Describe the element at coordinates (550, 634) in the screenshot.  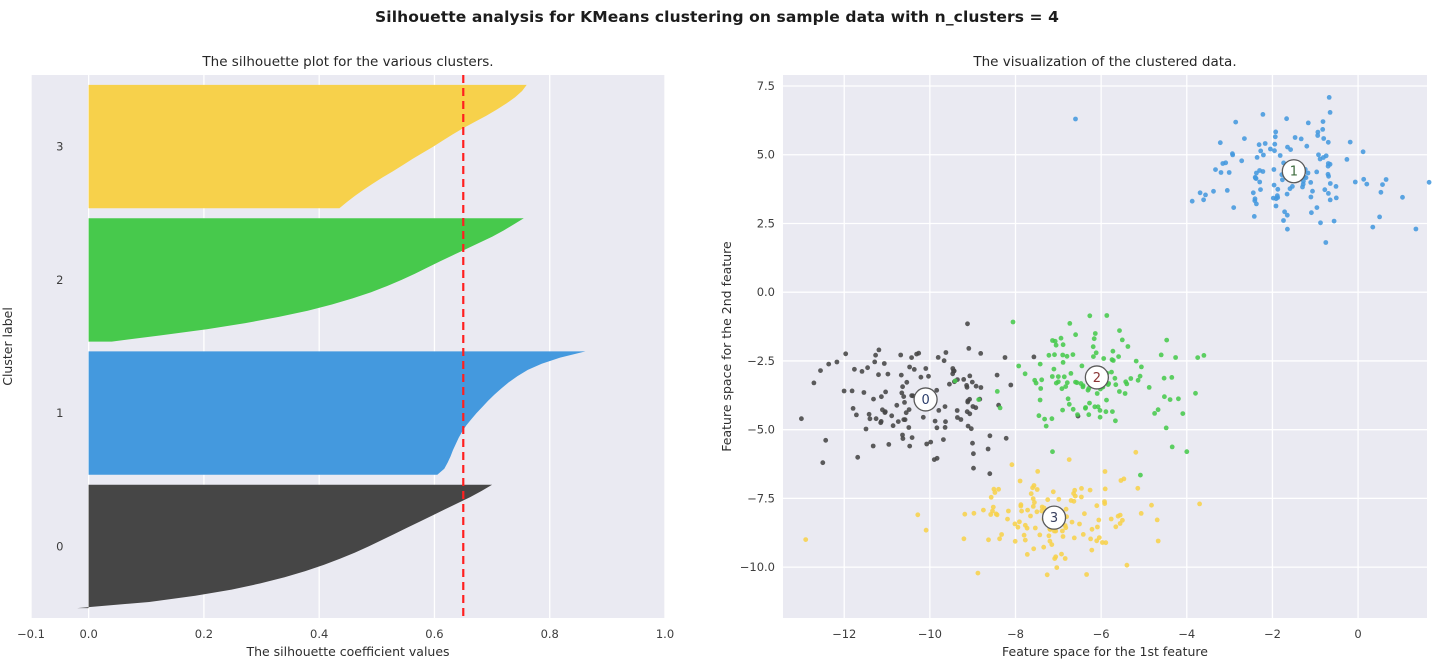
I see `silhouette-plot-x-tick-label: 0.8` at that location.